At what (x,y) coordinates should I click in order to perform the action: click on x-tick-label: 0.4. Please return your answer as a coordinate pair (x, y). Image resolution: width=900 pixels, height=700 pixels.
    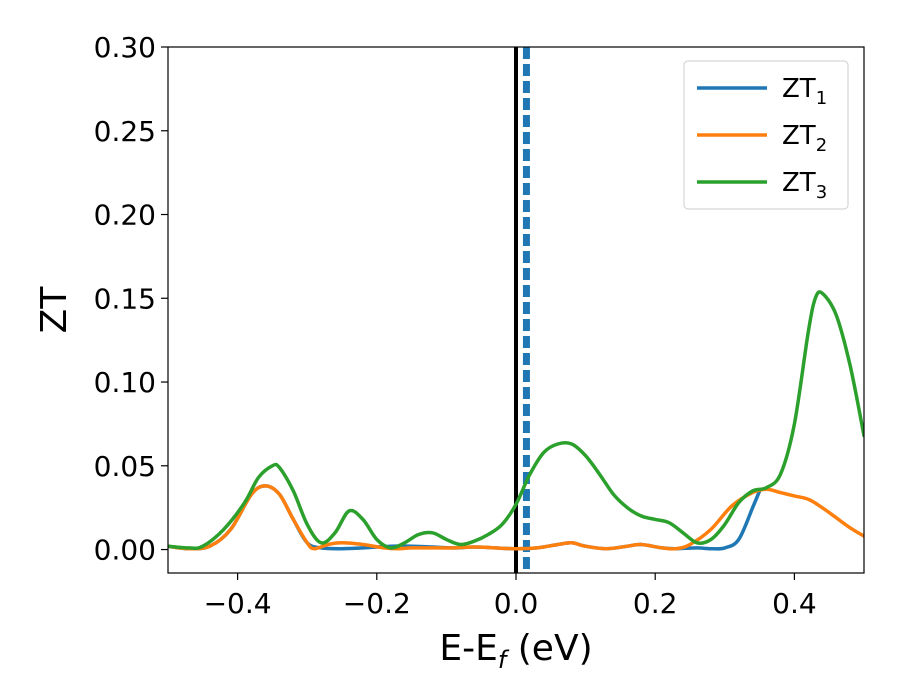
    Looking at the image, I should click on (794, 603).